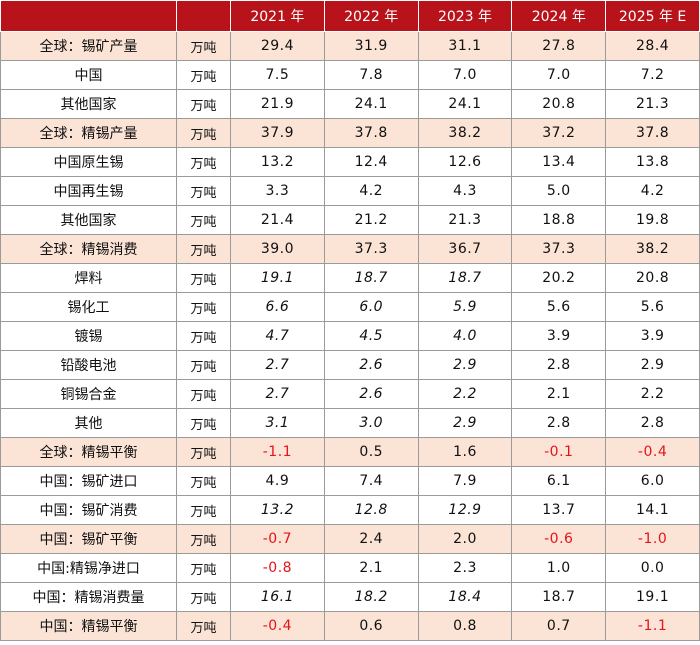 This screenshot has height=645, width=700. I want to click on value-cell: 21.9, so click(277, 104).